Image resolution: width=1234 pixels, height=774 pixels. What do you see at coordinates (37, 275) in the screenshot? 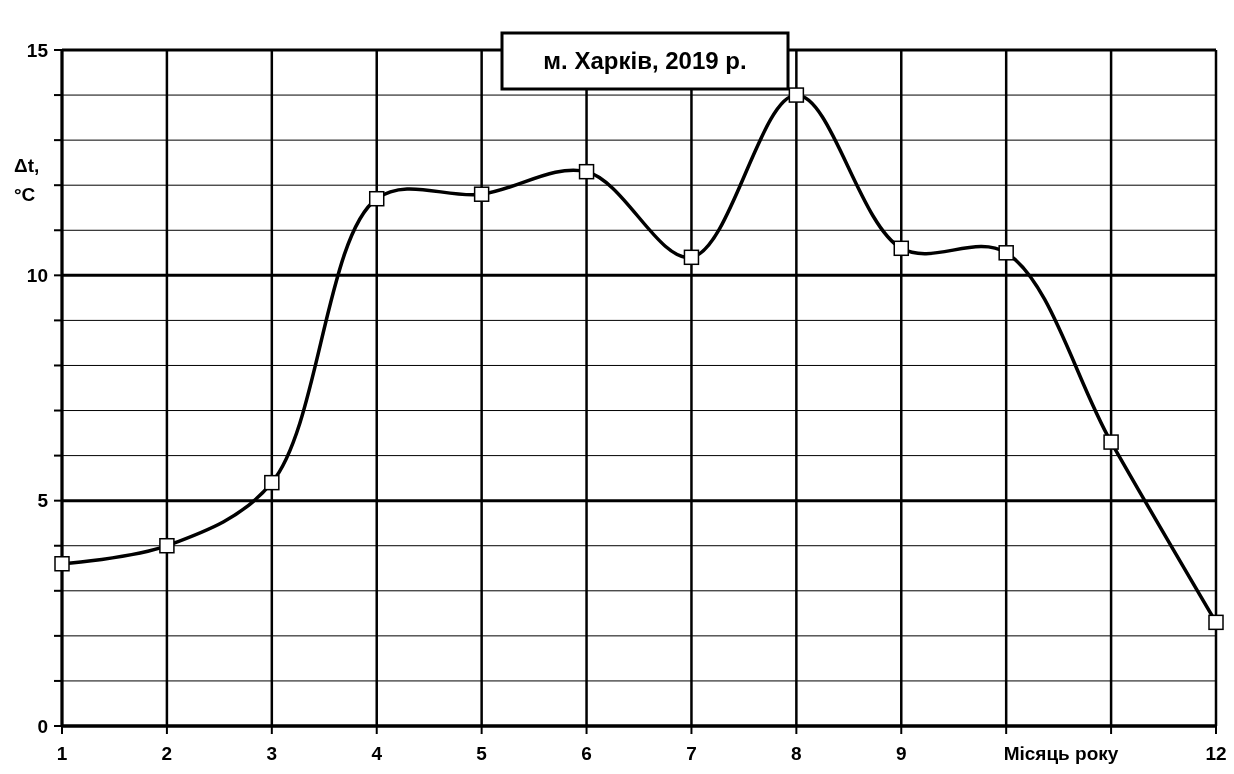
I see `y-tick-label: 10` at bounding box center [37, 275].